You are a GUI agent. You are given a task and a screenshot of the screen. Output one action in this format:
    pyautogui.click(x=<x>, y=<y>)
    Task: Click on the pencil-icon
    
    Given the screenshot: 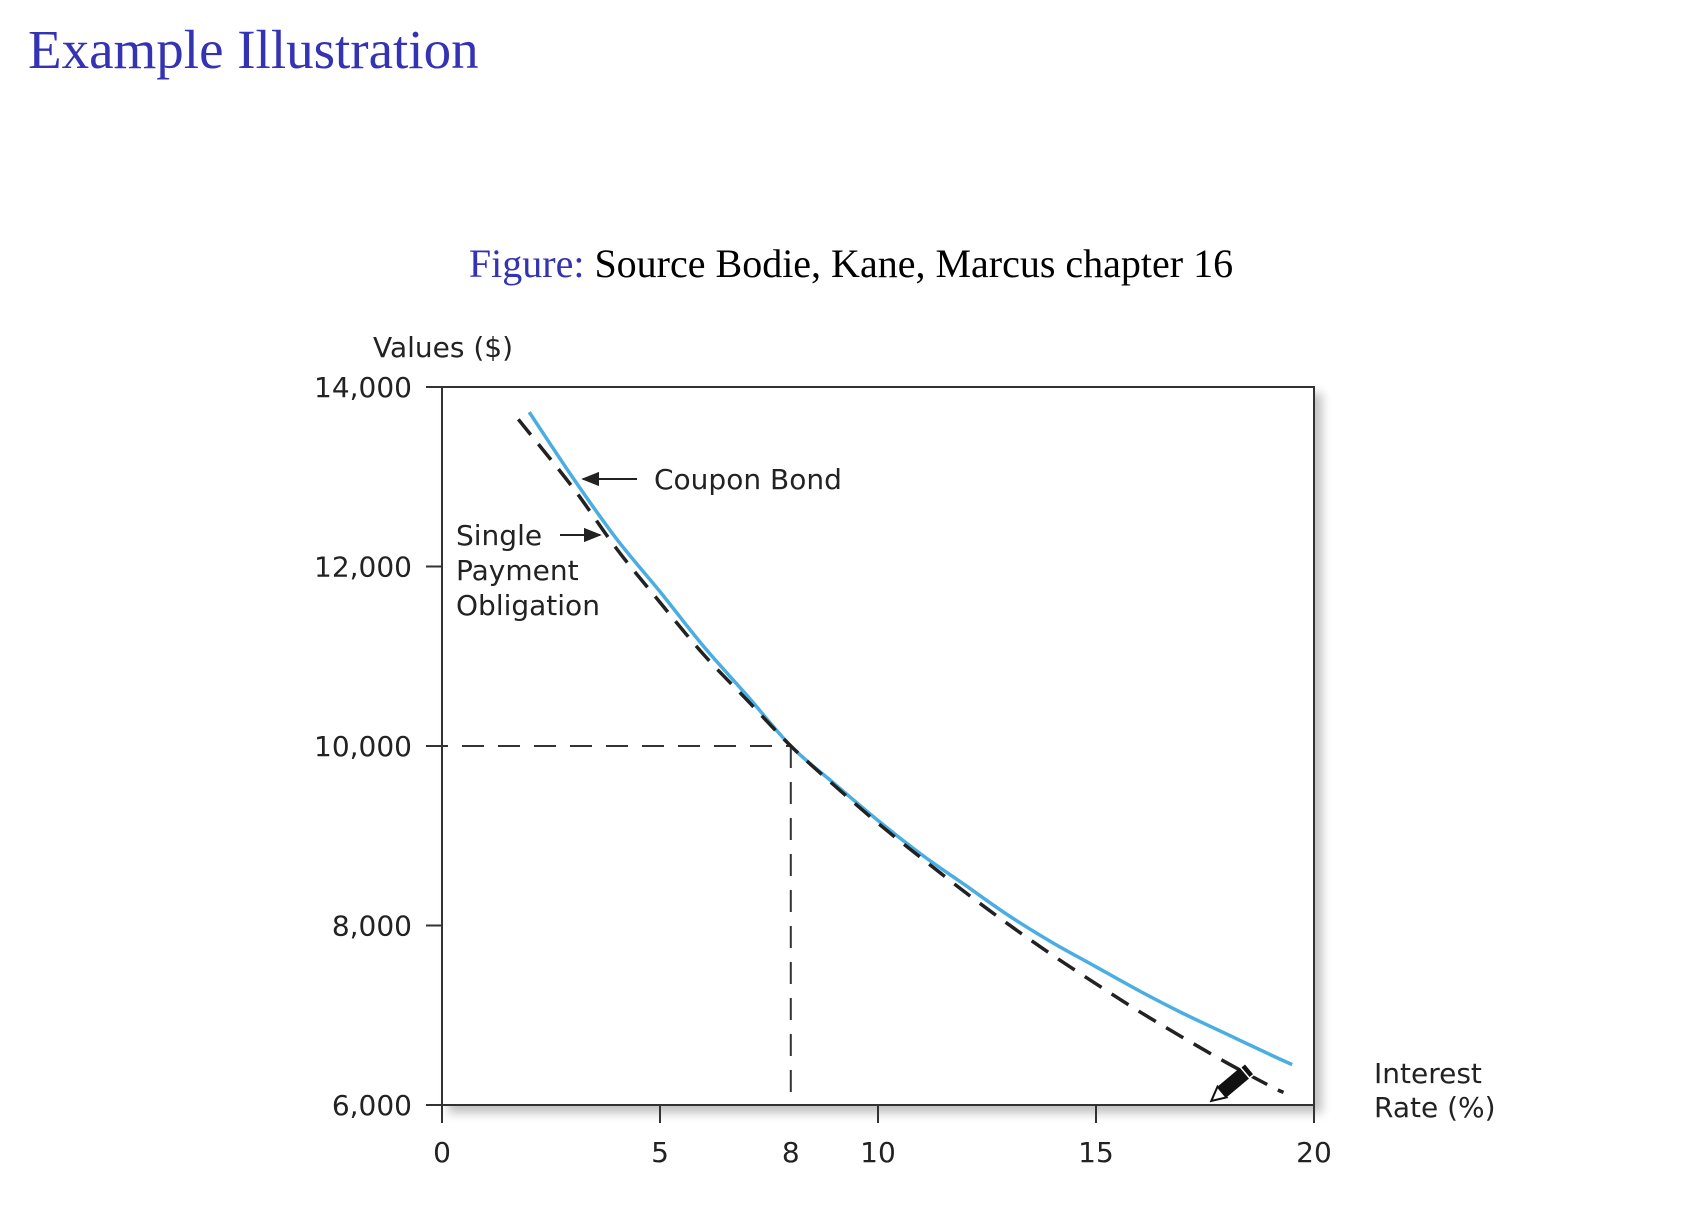 What is the action you would take?
    pyautogui.click(x=1232, y=1082)
    